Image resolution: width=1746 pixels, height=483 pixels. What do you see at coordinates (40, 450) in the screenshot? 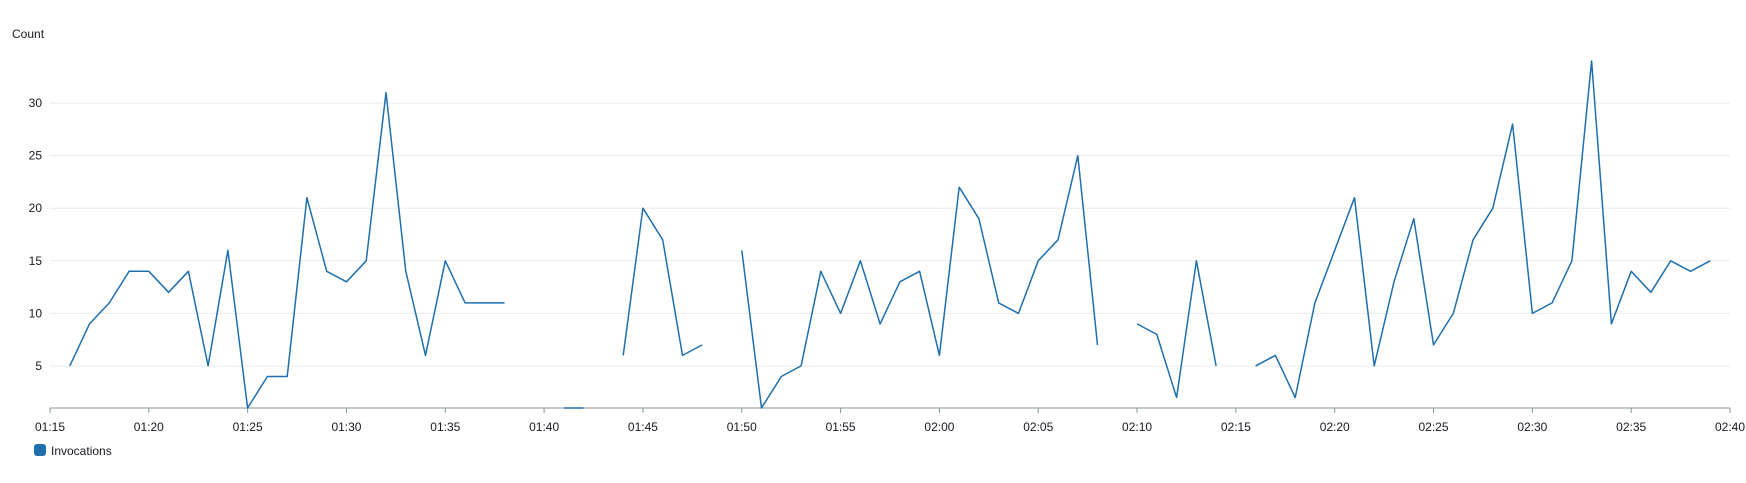
I see `legend-swatch-invocations` at bounding box center [40, 450].